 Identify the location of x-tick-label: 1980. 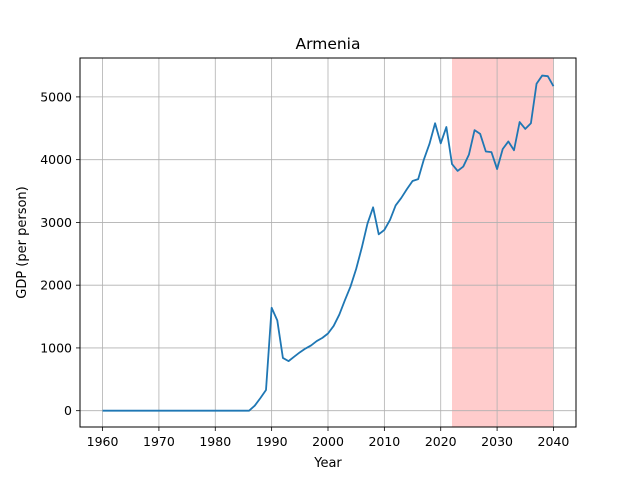
(215, 441).